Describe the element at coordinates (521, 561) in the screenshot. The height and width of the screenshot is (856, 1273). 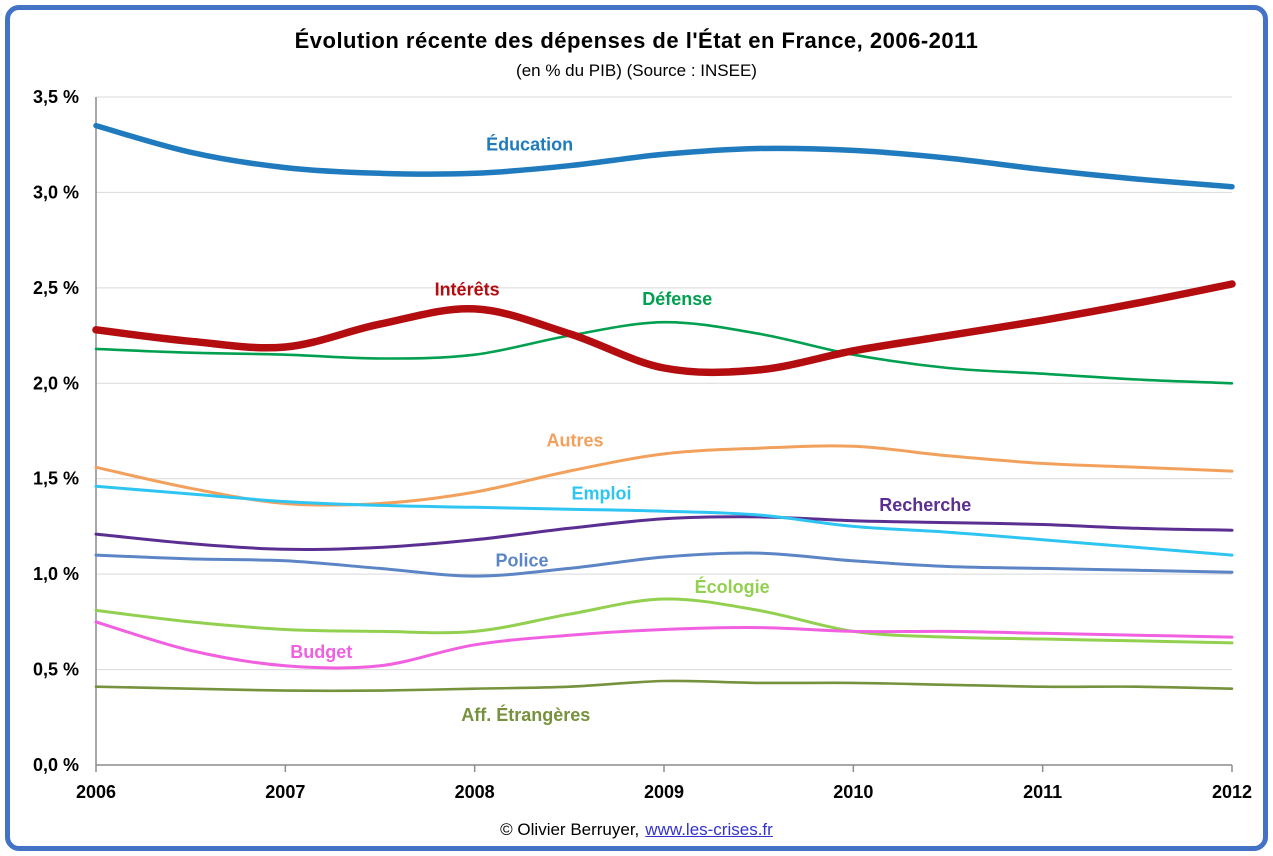
I see `series-label-police: Police` at that location.